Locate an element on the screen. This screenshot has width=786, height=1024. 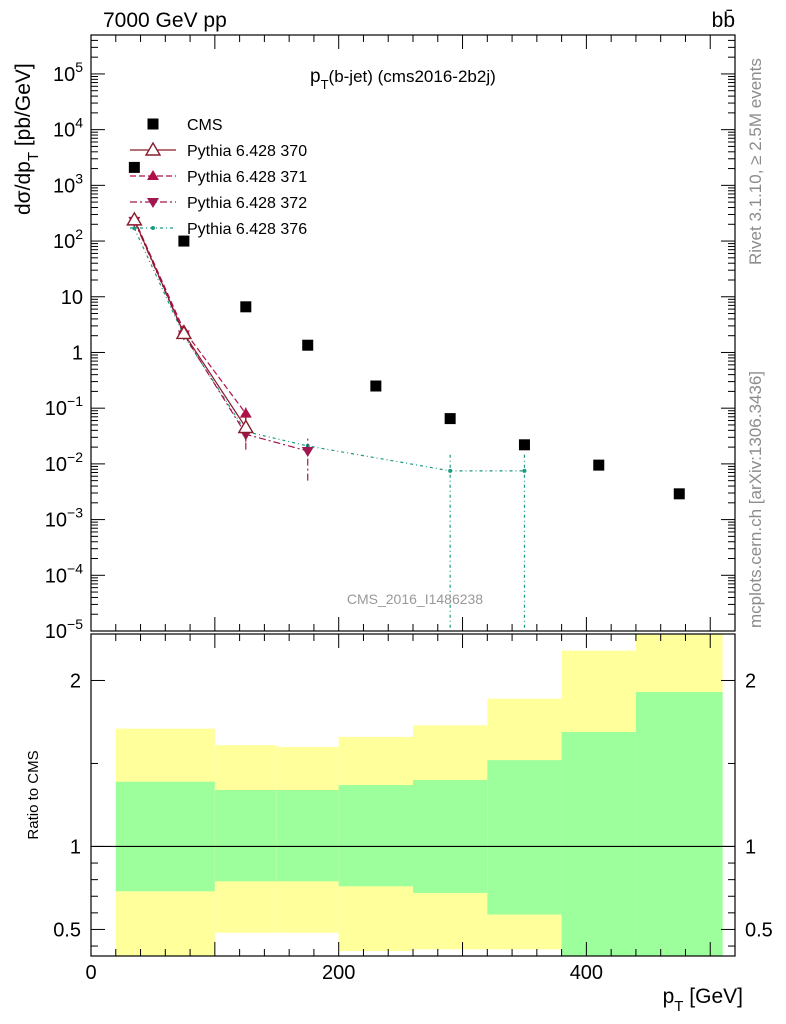
y-tick-label-exponent: 4 is located at coordinates (79, 123).